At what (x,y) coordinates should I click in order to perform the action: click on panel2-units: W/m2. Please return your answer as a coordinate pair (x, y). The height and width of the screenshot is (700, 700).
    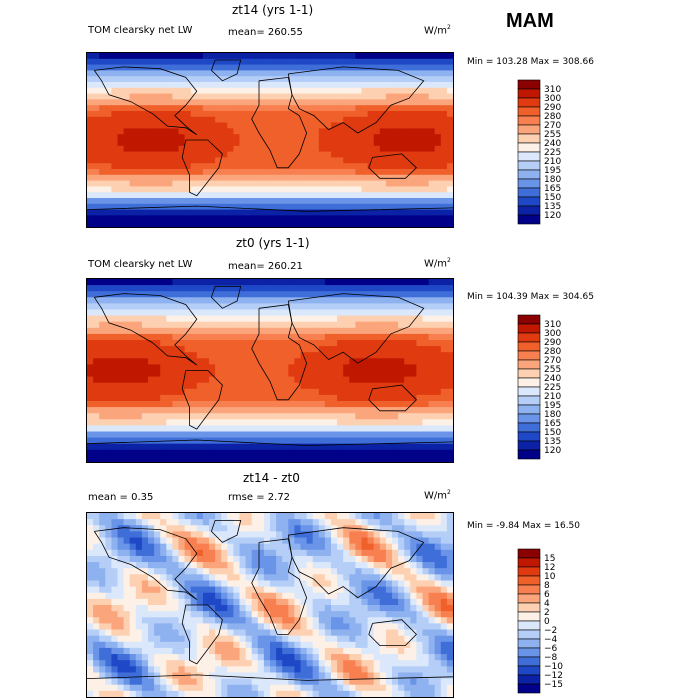
    Looking at the image, I should click on (437, 263).